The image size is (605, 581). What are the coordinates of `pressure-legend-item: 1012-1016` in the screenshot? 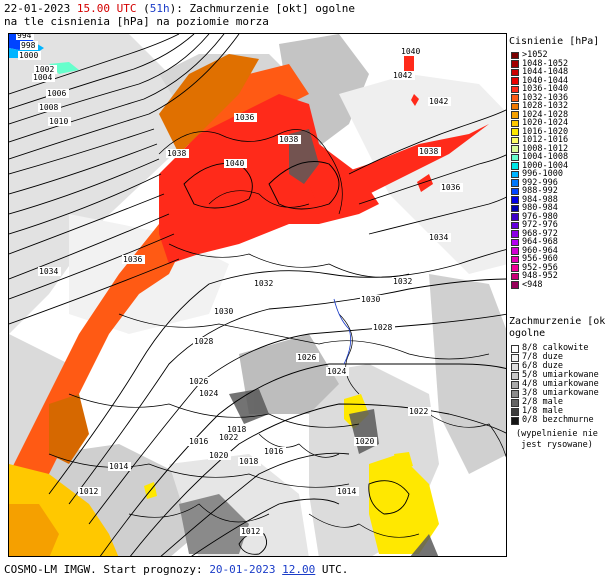 It's located at (557, 140).